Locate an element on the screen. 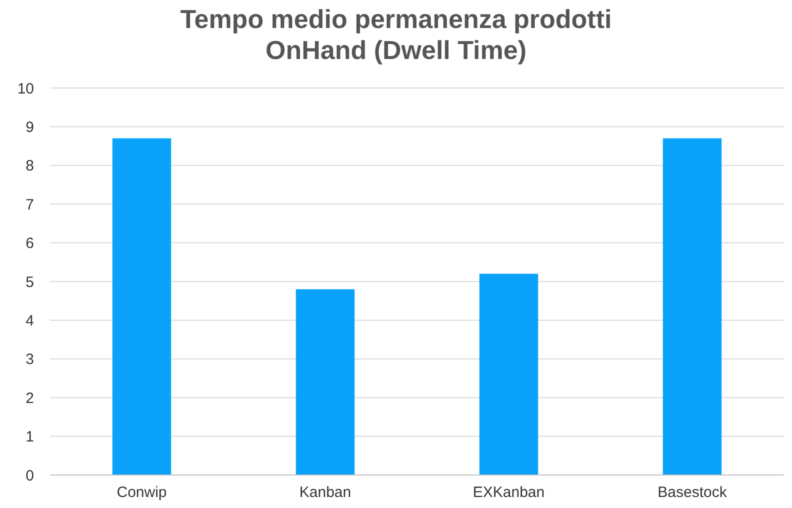  y-tick-label: 1 is located at coordinates (30, 437).